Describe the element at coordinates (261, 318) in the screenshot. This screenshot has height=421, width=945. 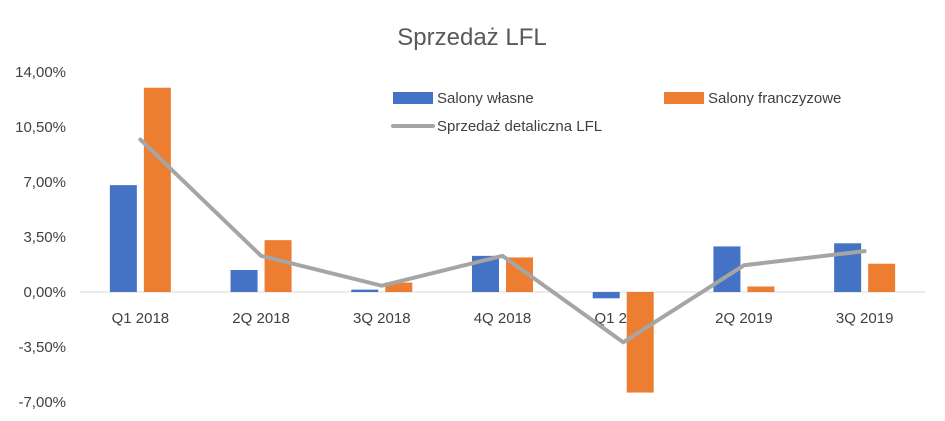
I see `x-tick-label: 2Q 2018` at that location.